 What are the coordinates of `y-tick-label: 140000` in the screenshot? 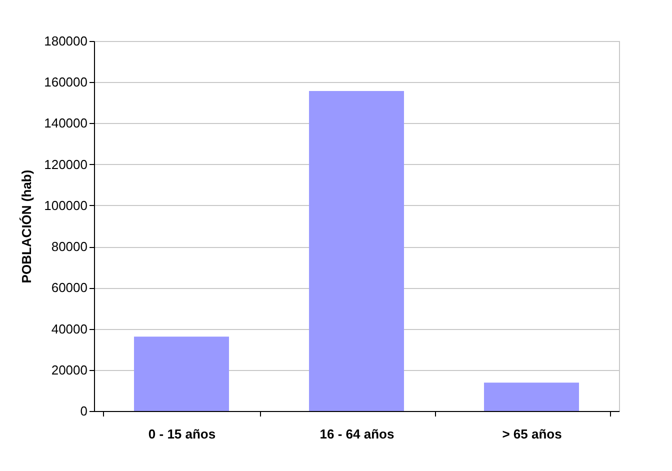 It's located at (66, 123).